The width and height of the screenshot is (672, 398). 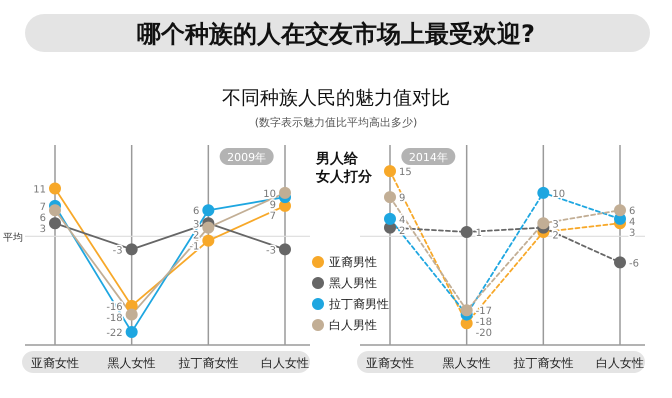 What do you see at coordinates (344, 168) in the screenshot?
I see `legend-title: 男人给女人打分` at bounding box center [344, 168].